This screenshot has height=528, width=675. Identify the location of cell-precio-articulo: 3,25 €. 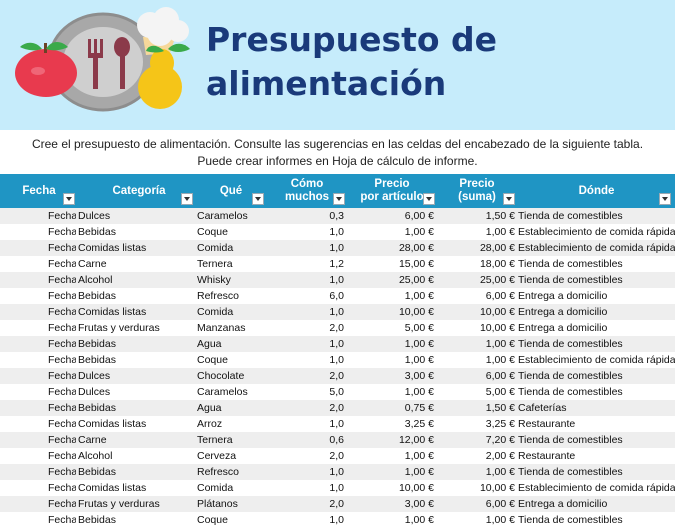
(419, 424).